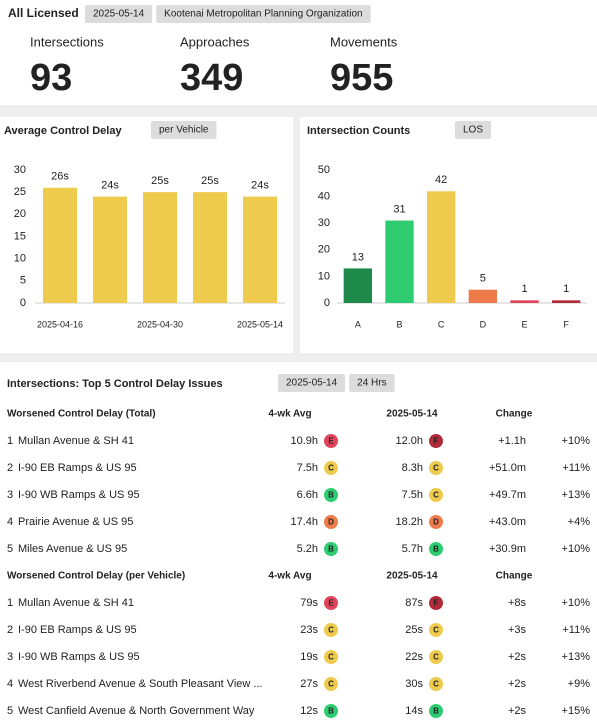  Describe the element at coordinates (576, 441) in the screenshot. I see `change-percent: +10%` at that location.